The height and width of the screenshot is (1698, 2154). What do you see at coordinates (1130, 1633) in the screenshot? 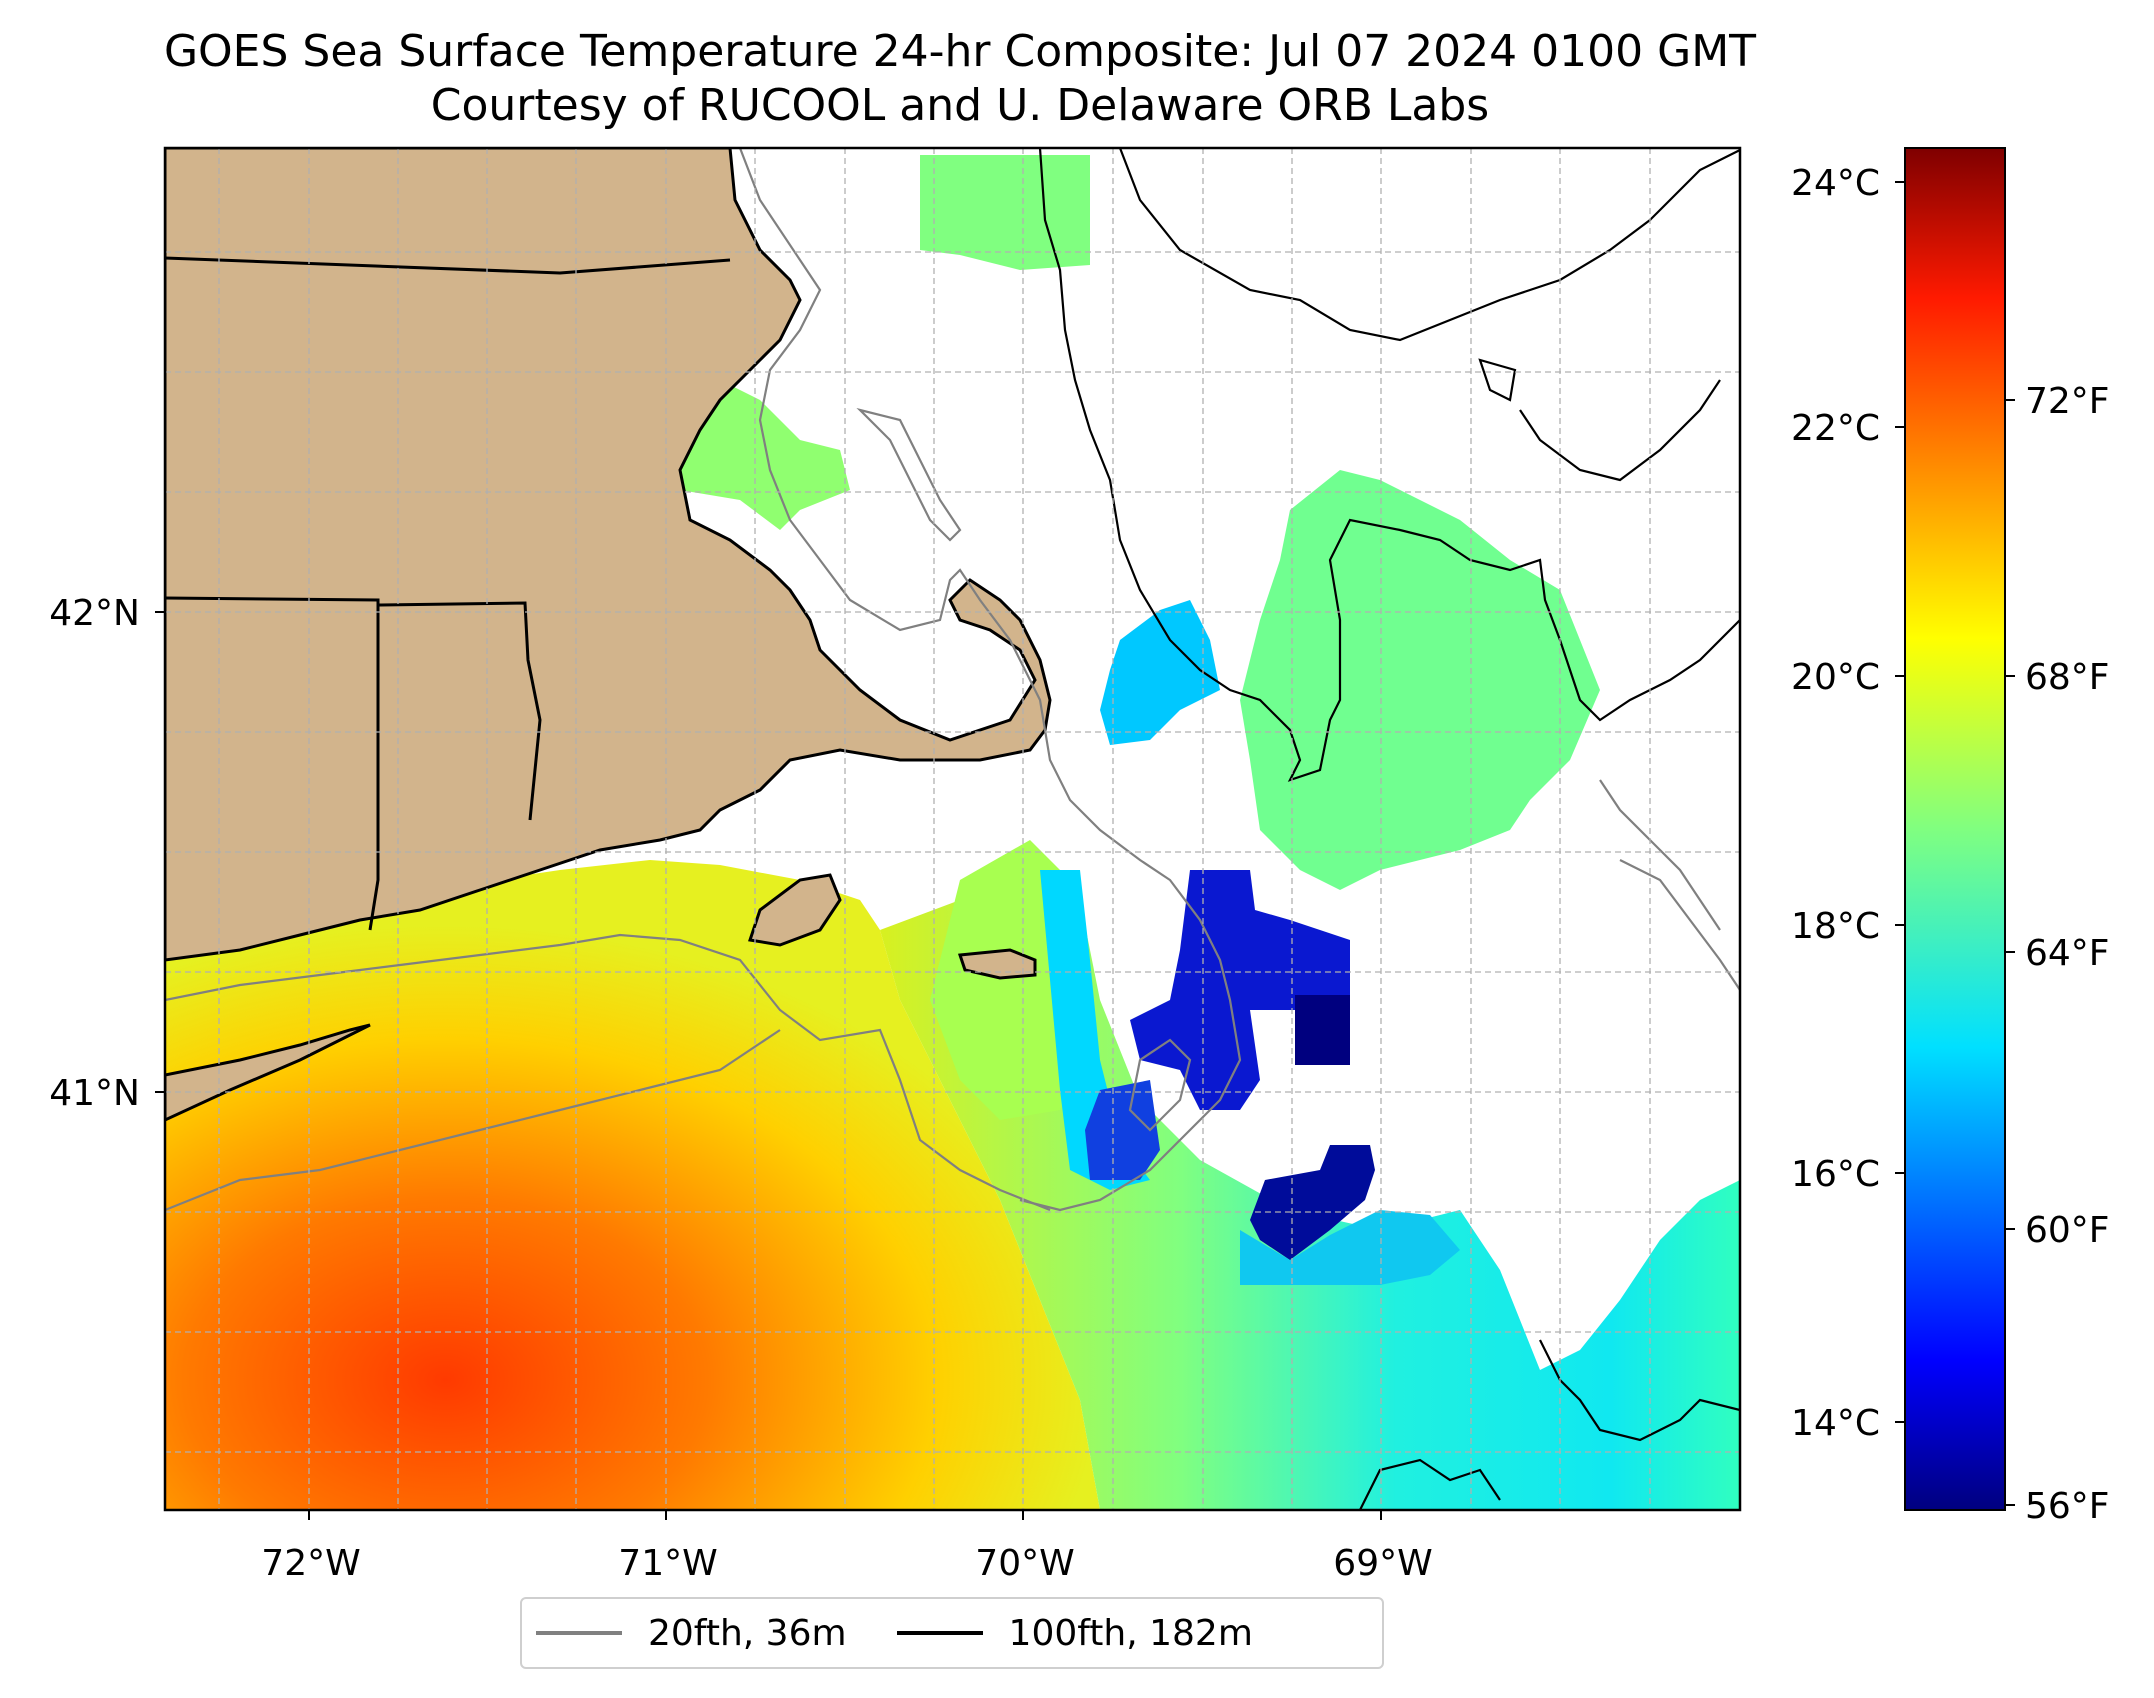
I see `legend-label: 100fth, 182m` at bounding box center [1130, 1633].